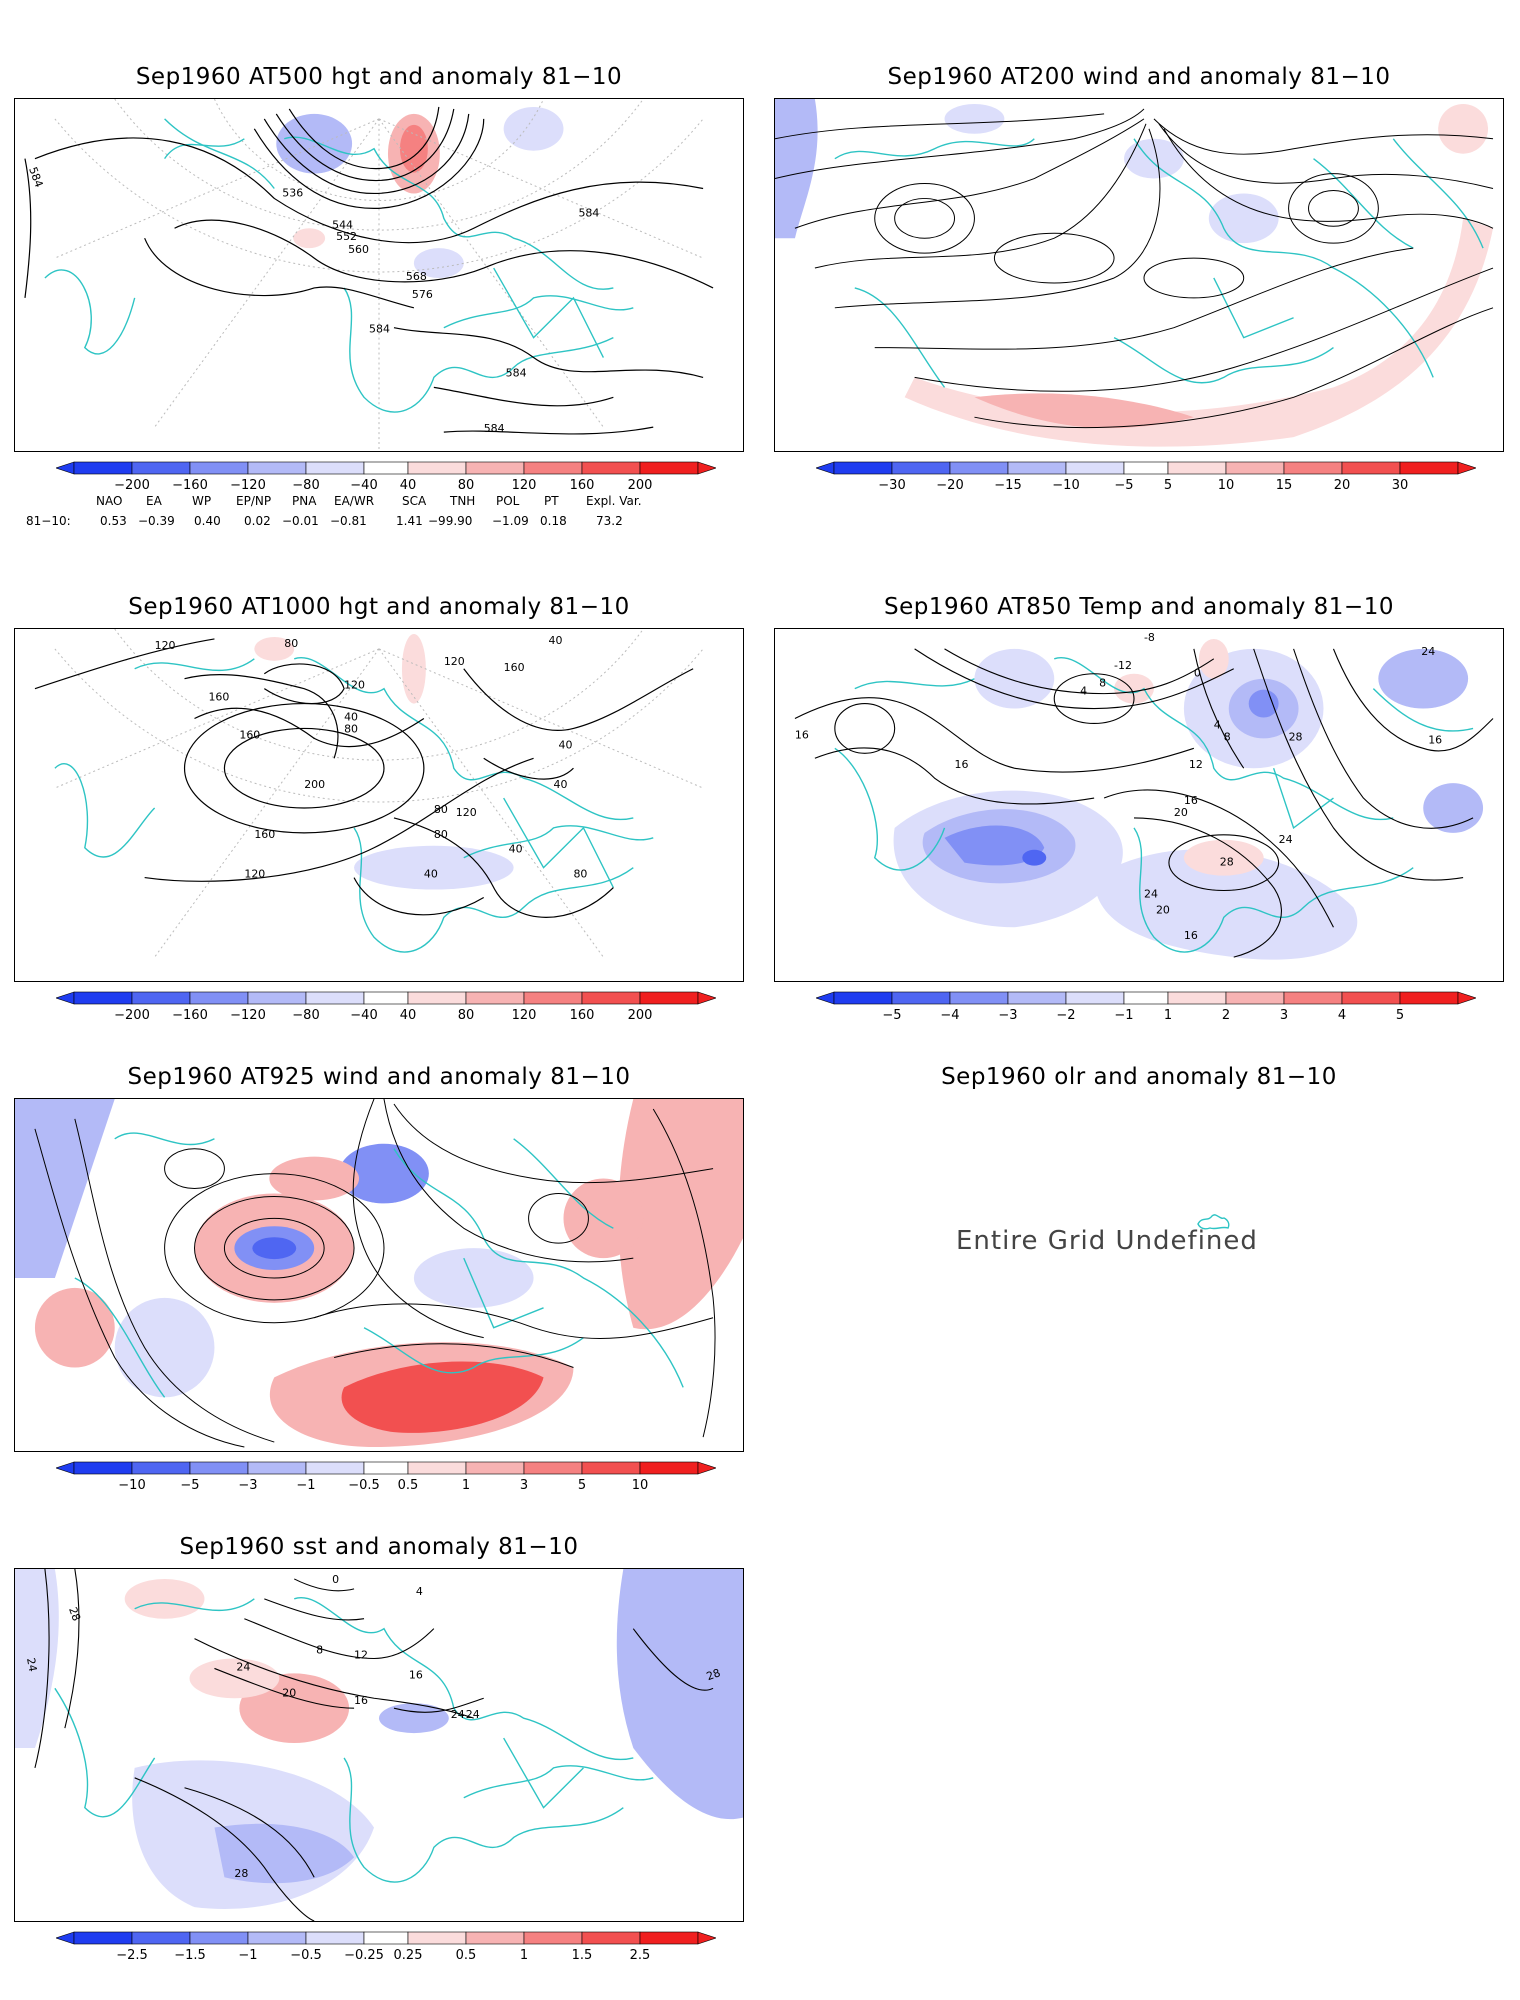 This screenshot has height=2000, width=1520. What do you see at coordinates (640, 1015) in the screenshot?
I see `colorbar-label: 200` at bounding box center [640, 1015].